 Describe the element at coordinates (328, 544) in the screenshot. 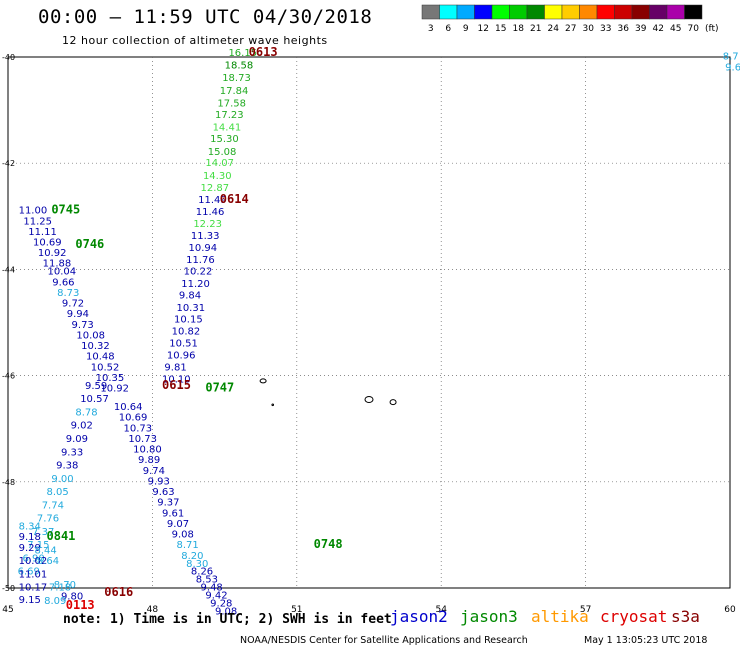

I see `pass-time-label: 0748` at that location.